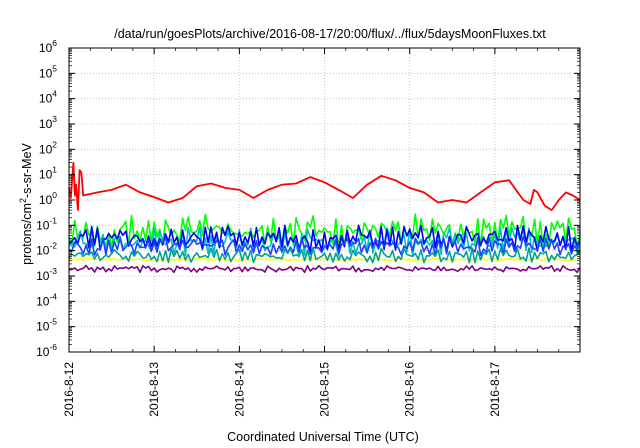 The image size is (640, 448). I want to click on y-tick-exponent: 4, so click(54, 94).